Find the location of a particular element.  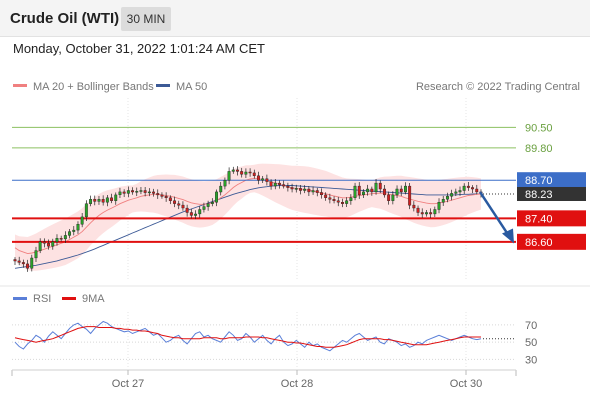

timeframe-badge: 30 MIN is located at coordinates (146, 19).